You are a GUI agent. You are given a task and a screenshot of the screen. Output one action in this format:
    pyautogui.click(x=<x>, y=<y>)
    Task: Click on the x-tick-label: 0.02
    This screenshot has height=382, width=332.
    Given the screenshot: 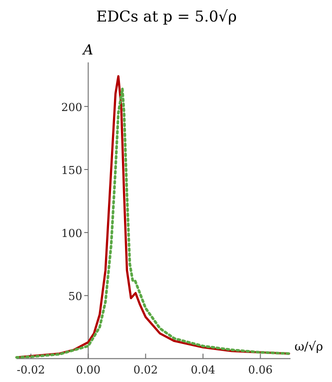 What is the action you would take?
    pyautogui.click(x=145, y=370)
    